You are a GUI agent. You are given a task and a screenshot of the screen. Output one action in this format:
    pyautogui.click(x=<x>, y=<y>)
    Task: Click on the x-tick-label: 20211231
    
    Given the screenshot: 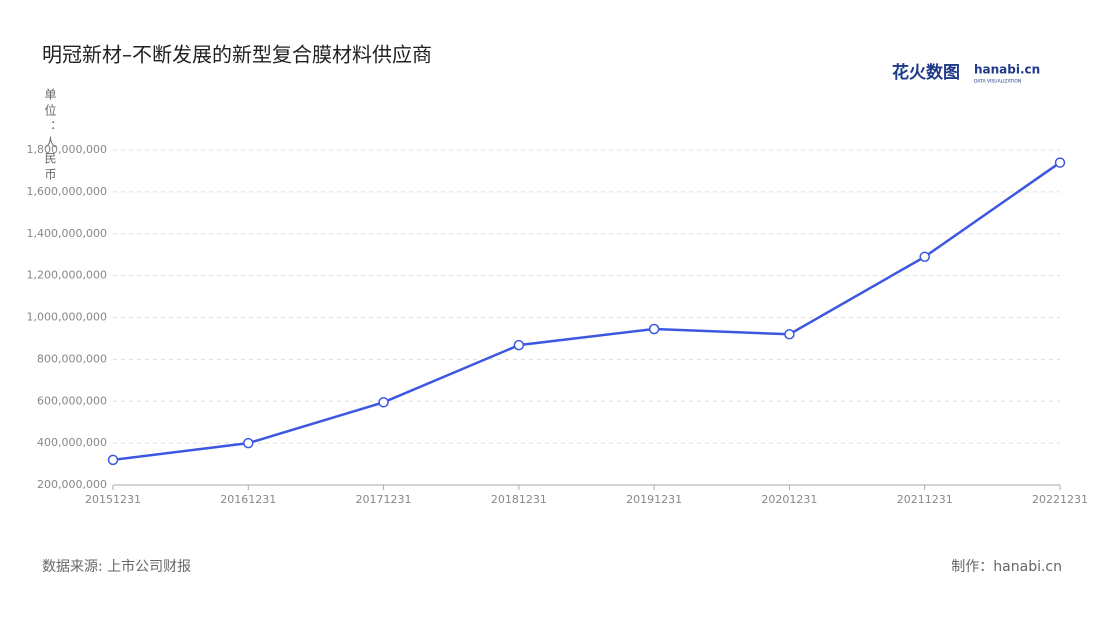 What is the action you would take?
    pyautogui.click(x=925, y=499)
    